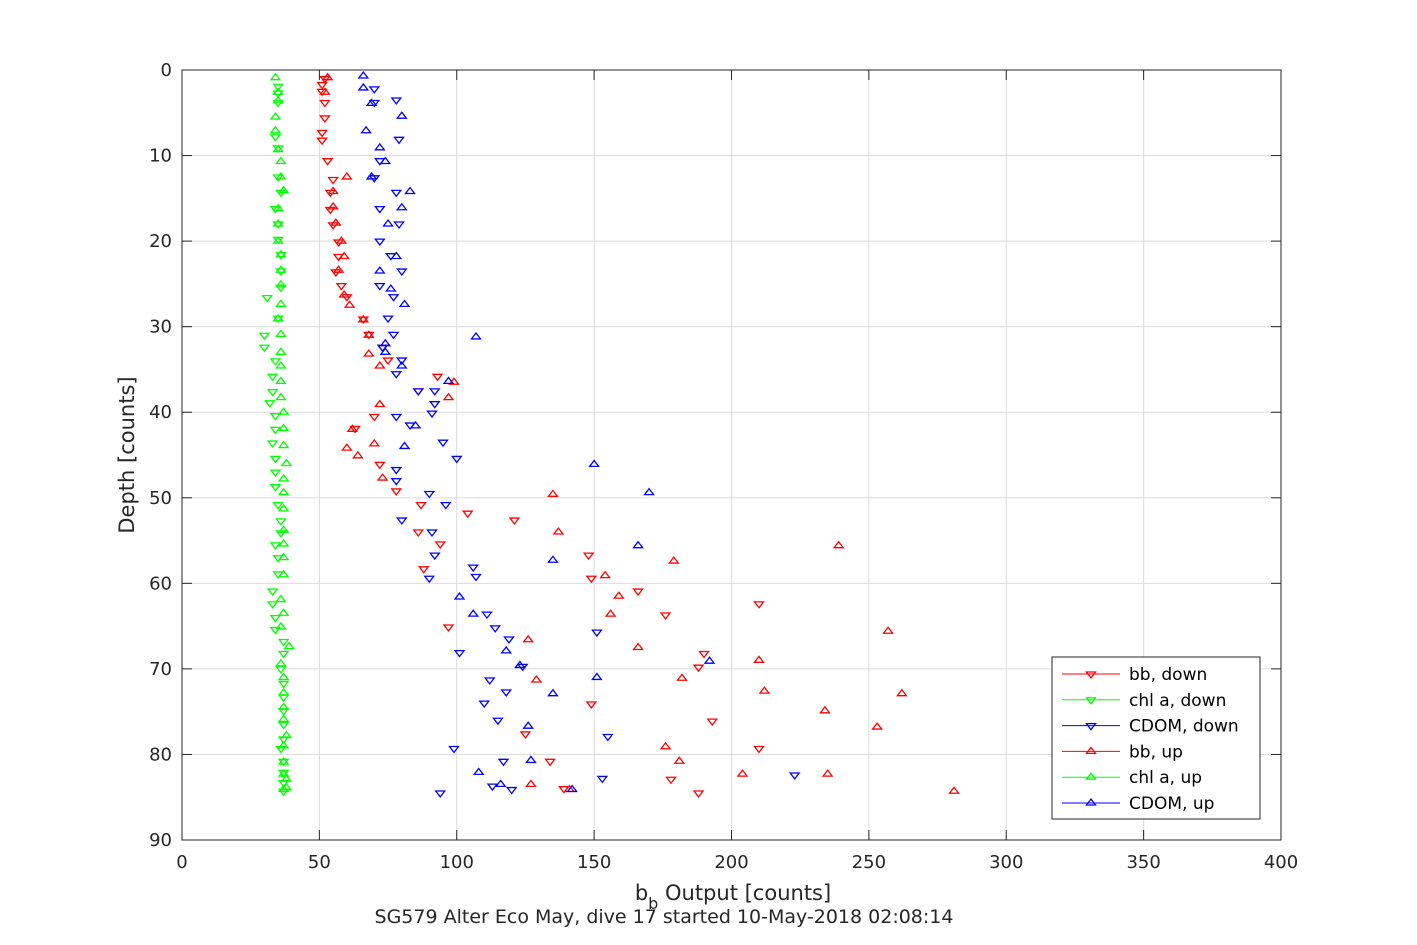 The width and height of the screenshot is (1417, 945). I want to click on y-tick-label: 50, so click(160, 498).